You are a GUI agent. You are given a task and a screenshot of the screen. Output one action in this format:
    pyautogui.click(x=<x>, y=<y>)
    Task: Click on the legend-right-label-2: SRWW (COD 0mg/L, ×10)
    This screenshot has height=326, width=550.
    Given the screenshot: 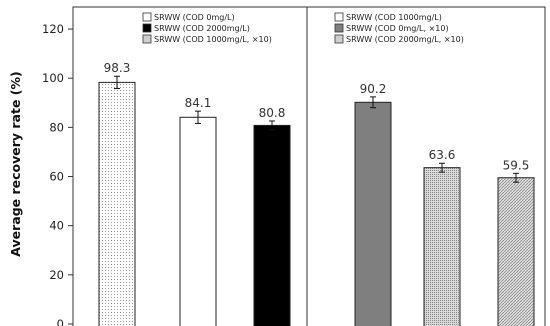 What is the action you would take?
    pyautogui.click(x=397, y=28)
    